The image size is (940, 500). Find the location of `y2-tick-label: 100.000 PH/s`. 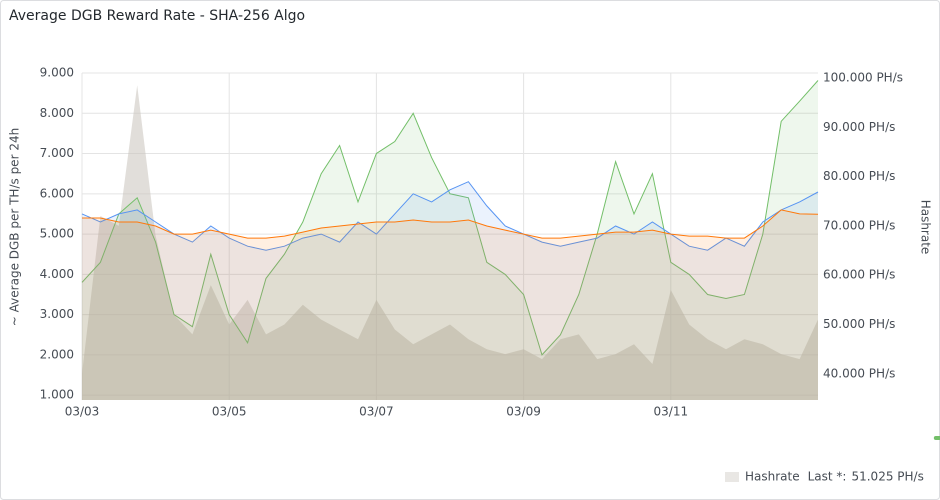

y2-tick-label: 100.000 PH/s is located at coordinates (863, 77).